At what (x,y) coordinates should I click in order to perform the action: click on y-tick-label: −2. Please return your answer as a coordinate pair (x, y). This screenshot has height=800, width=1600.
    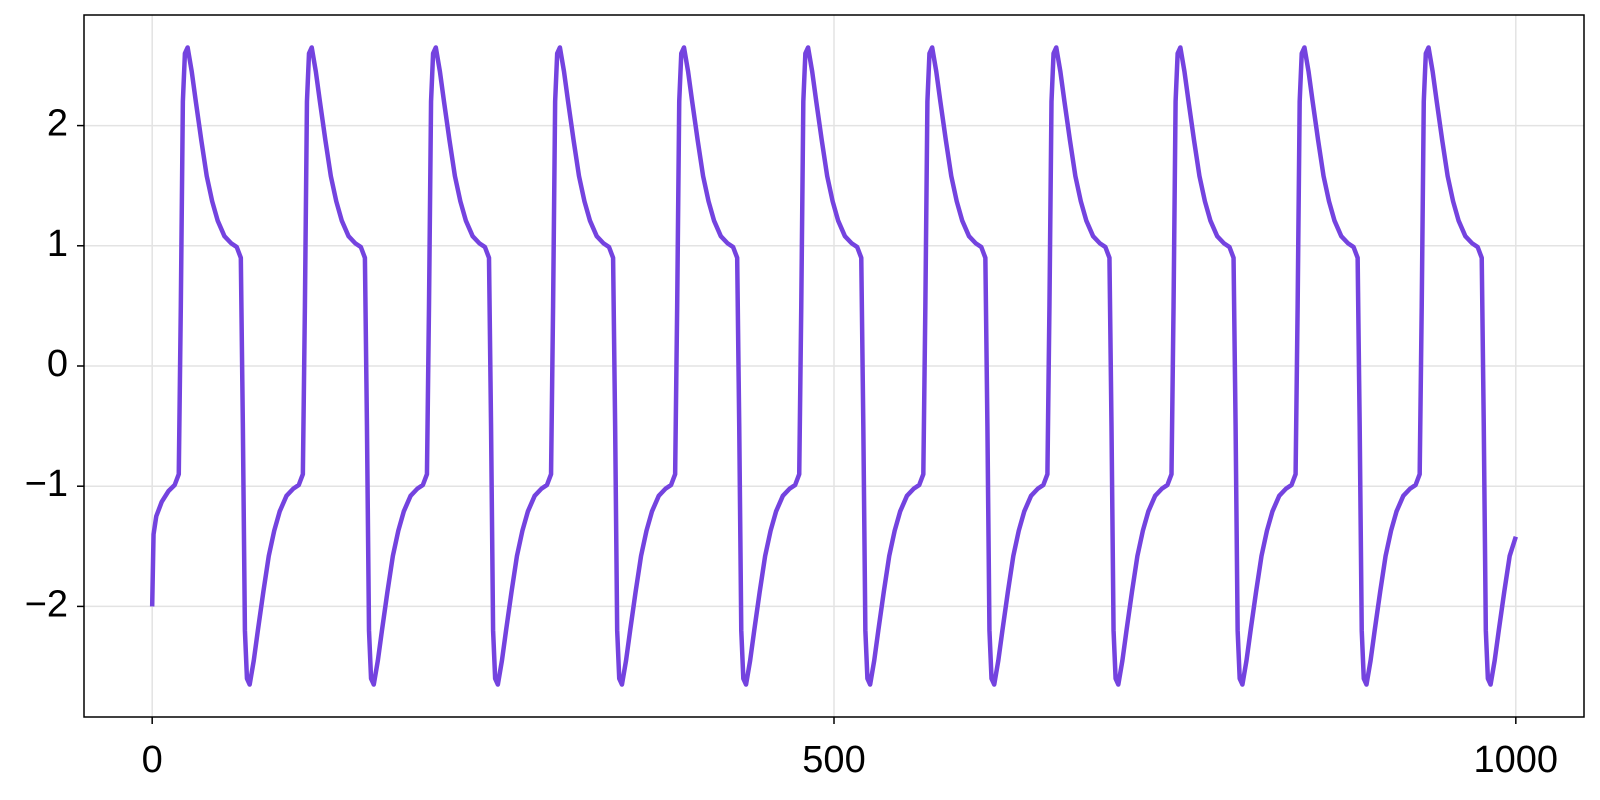
    Looking at the image, I should click on (46, 604).